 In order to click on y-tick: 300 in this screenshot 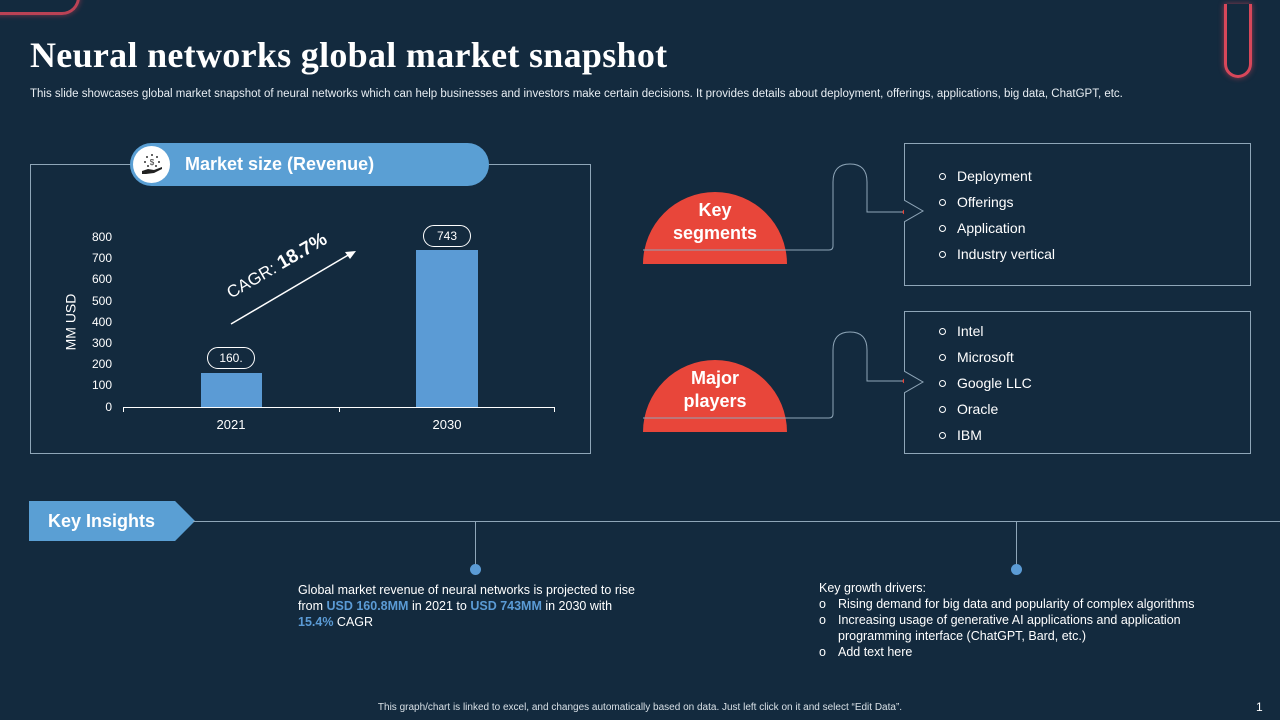, I will do `click(101, 343)`.